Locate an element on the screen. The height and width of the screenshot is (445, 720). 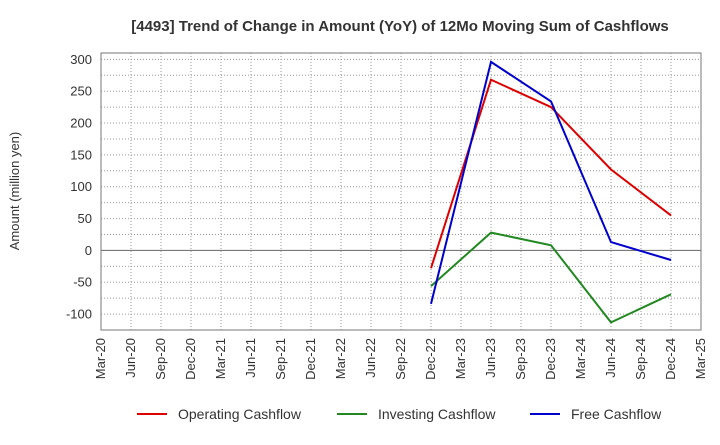
x-tick-label: Dec-21 is located at coordinates (310, 359).